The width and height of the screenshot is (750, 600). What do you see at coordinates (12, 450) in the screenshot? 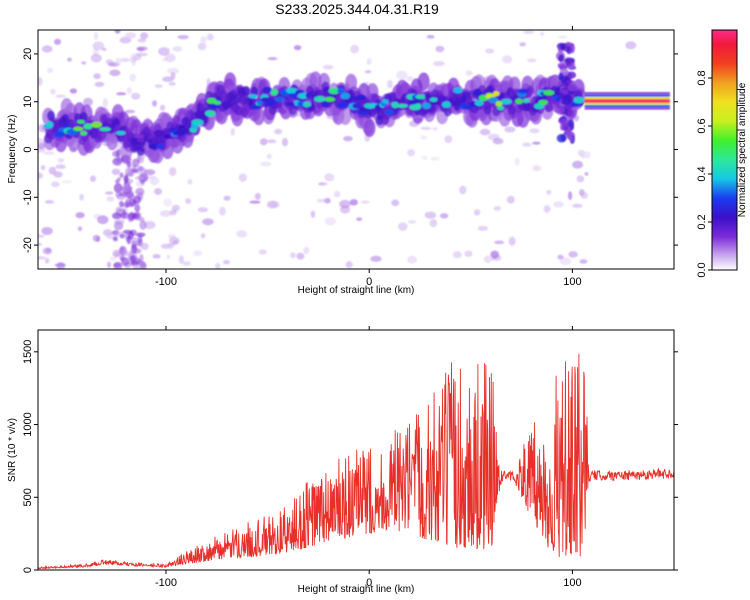
I see `snr-y-label: SNR (10 * v/v)` at bounding box center [12, 450].